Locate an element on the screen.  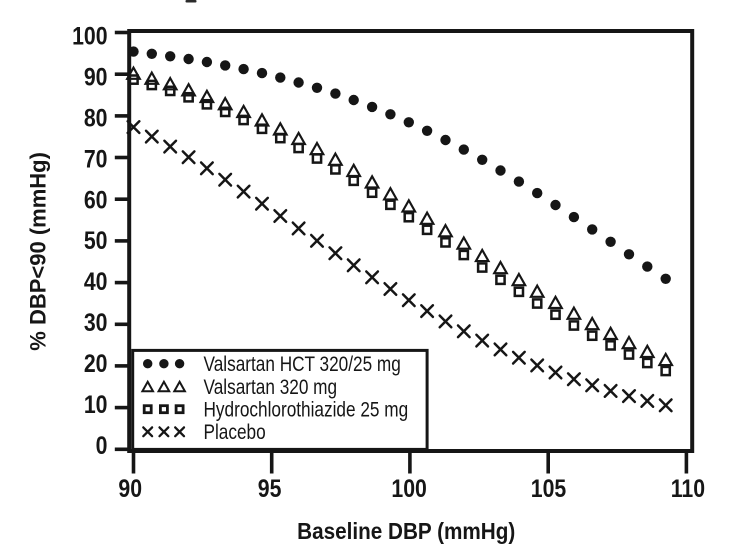
svg-text: % DBP<90 (mmHg) is located at coordinates (38, 251).